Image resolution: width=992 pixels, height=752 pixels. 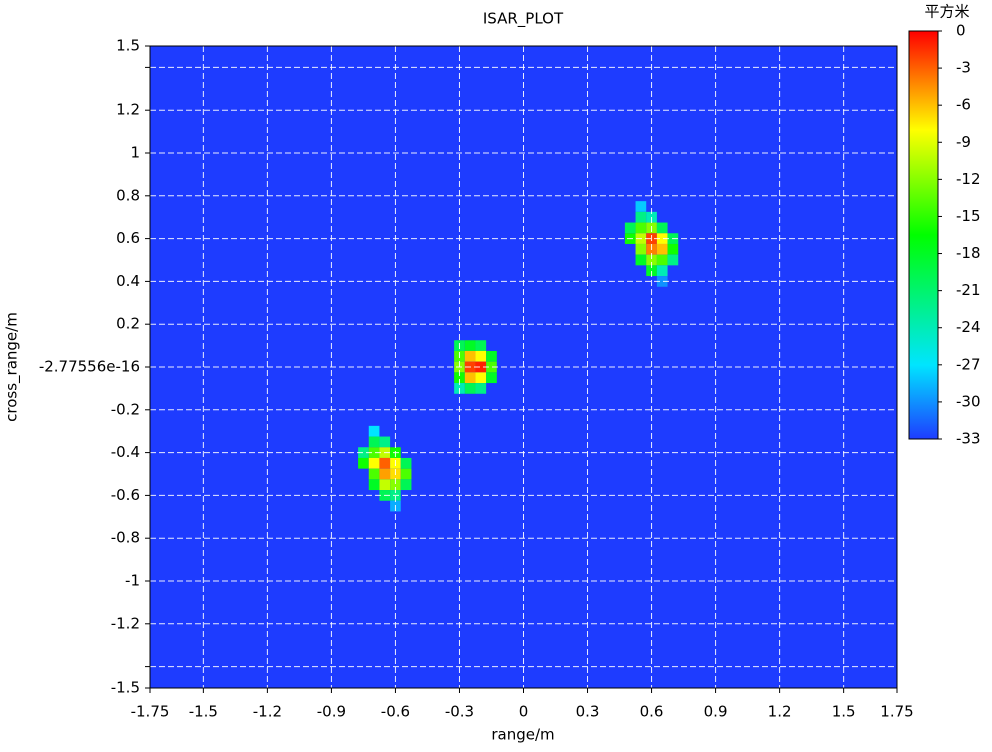 What do you see at coordinates (780, 712) in the screenshot?
I see `x-tick-label: 1.2` at bounding box center [780, 712].